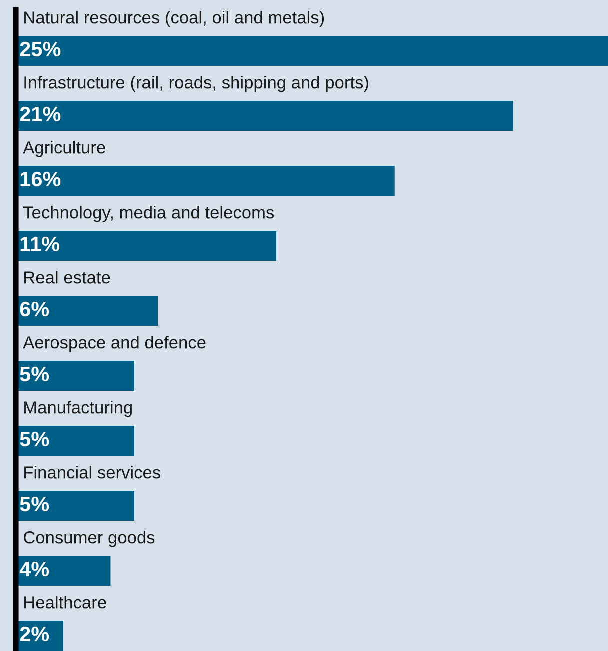 This screenshot has width=608, height=651. What do you see at coordinates (35, 309) in the screenshot?
I see `data-label: 6%` at bounding box center [35, 309].